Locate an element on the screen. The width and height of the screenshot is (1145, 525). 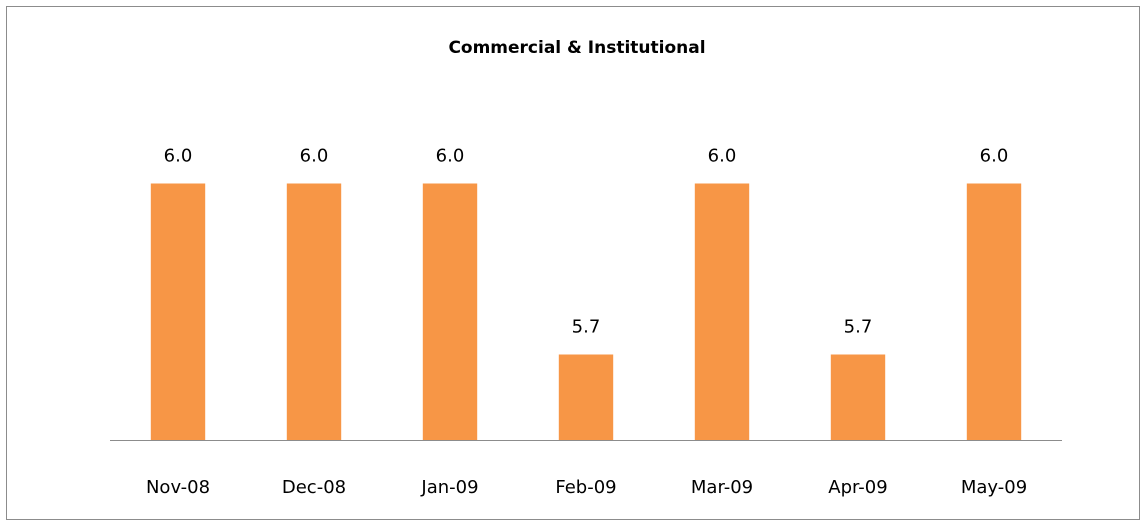
chart-title: Commercial & Institutional is located at coordinates (576, 48).